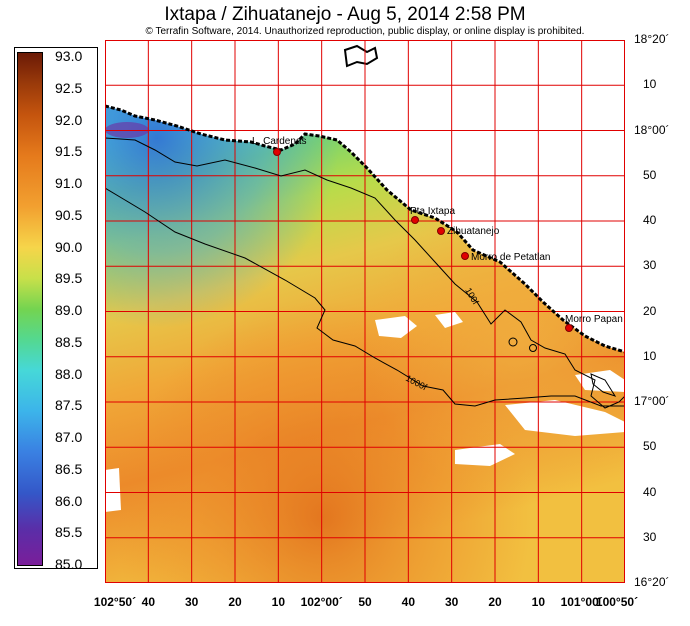  Describe the element at coordinates (415, 220) in the screenshot. I see `marker-pta-ixtapa` at that location.